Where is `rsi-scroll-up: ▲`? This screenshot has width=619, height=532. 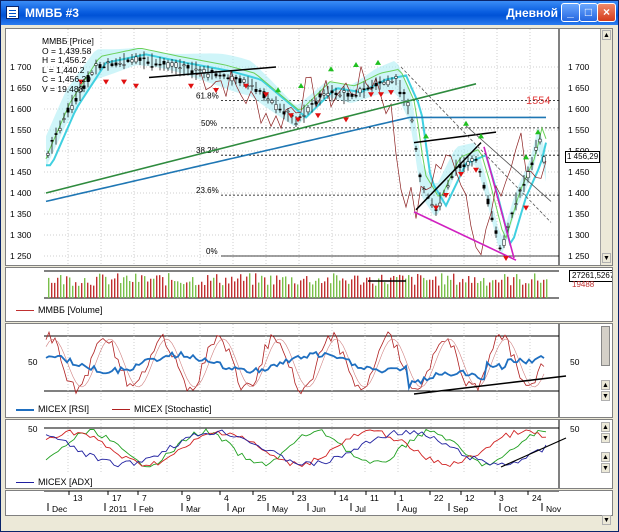
rsi-scroll-up: ▲ is located at coordinates (605, 385).